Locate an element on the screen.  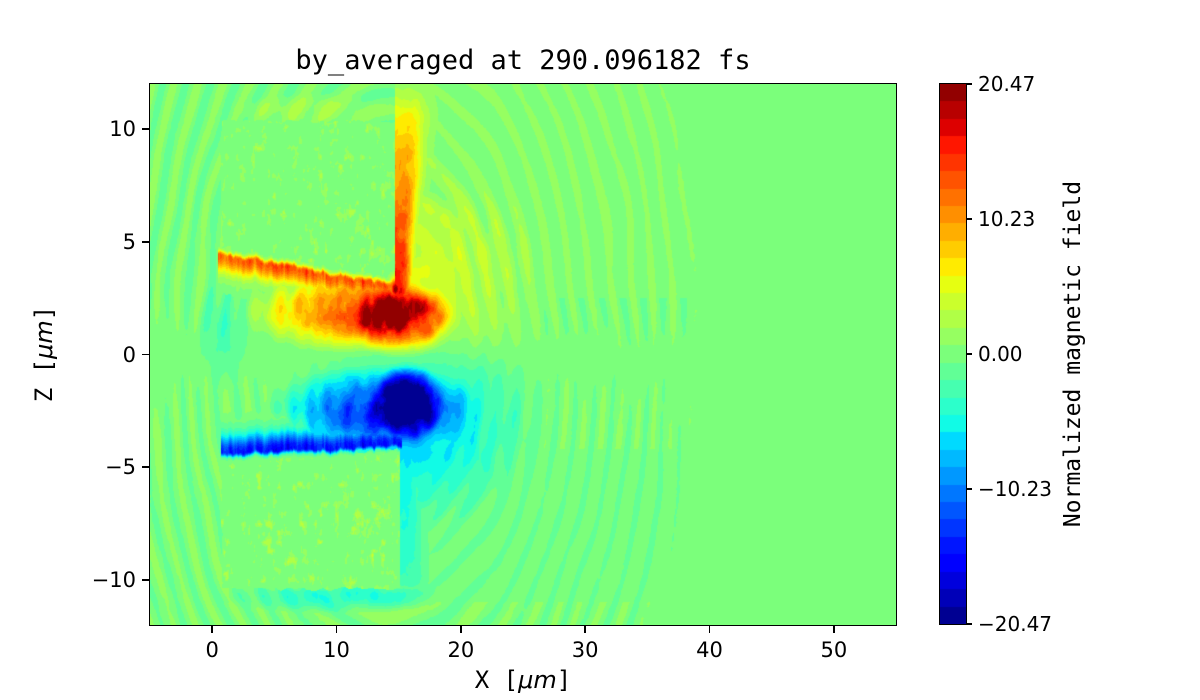
x-axis-label-close: ] is located at coordinates (564, 680).